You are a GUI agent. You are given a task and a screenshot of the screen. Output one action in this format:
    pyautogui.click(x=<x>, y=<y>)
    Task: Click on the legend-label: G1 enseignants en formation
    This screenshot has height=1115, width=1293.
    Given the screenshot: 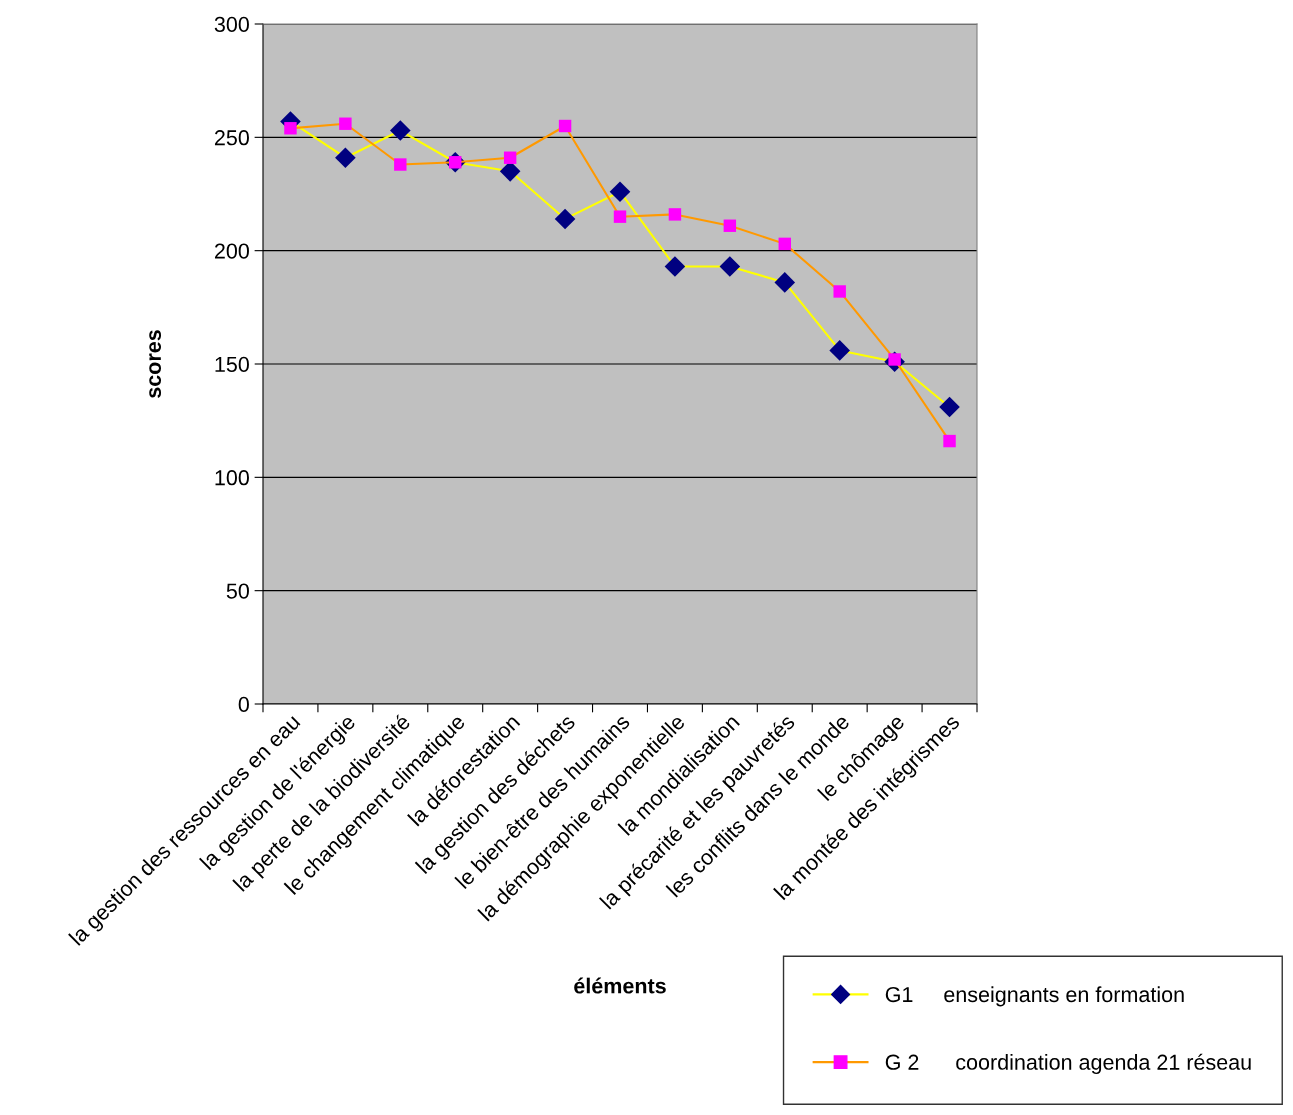 What is the action you would take?
    pyautogui.click(x=1034, y=996)
    